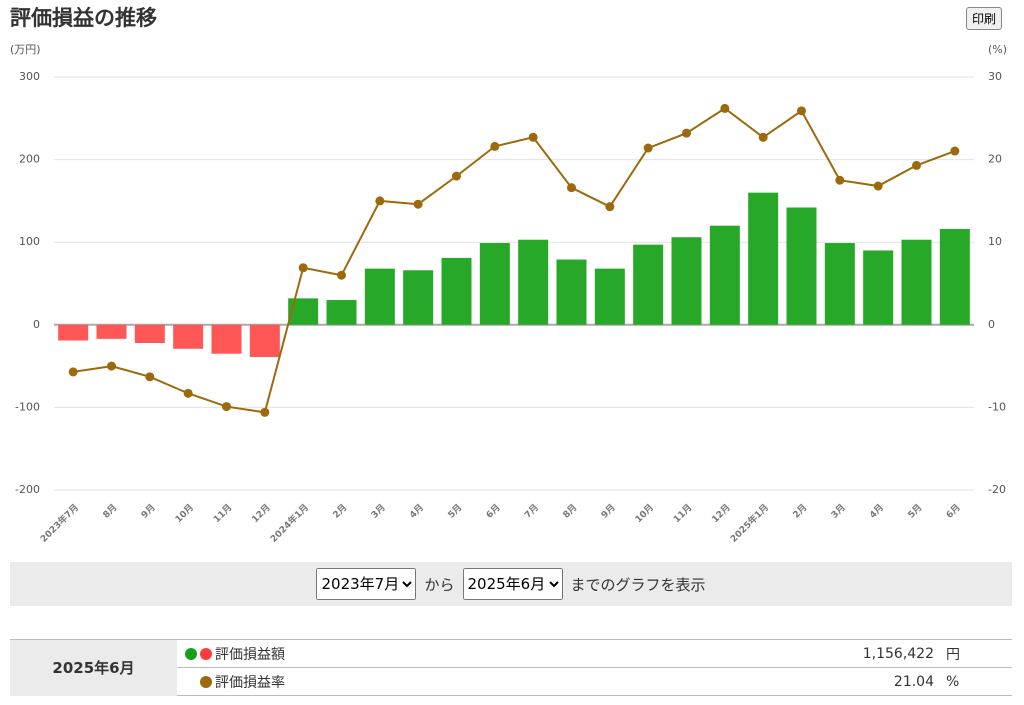 This screenshot has width=1024, height=705. What do you see at coordinates (29, 241) in the screenshot?
I see `y-tick-label: 100` at bounding box center [29, 241].